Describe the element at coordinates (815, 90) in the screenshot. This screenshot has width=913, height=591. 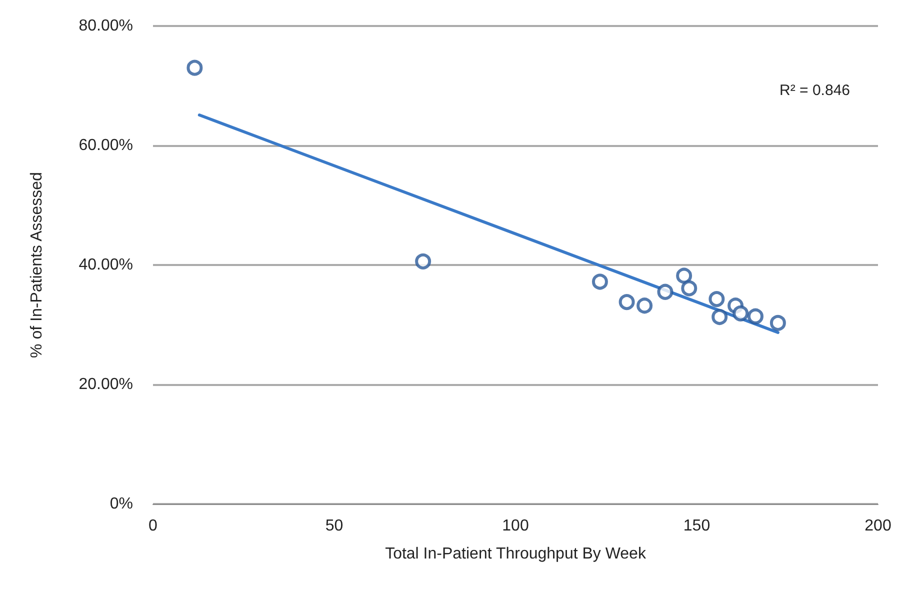
I see `annotation: R² = 0.846` at that location.